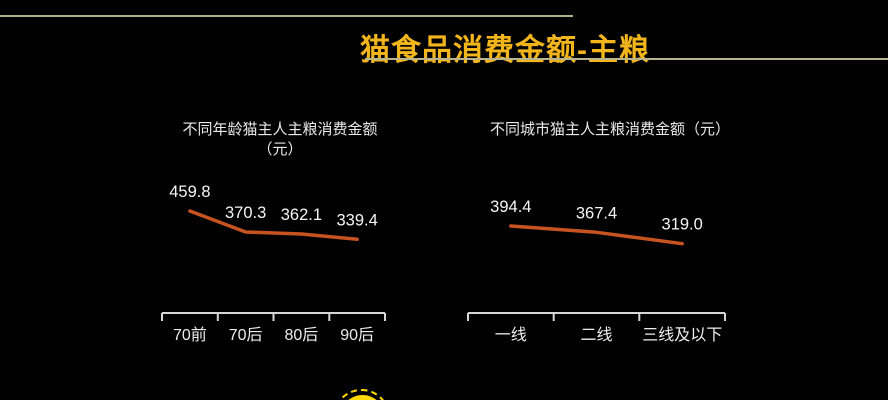 The width and height of the screenshot is (888, 400). Describe the element at coordinates (511, 335) in the screenshot. I see `category-label: 一线` at that location.